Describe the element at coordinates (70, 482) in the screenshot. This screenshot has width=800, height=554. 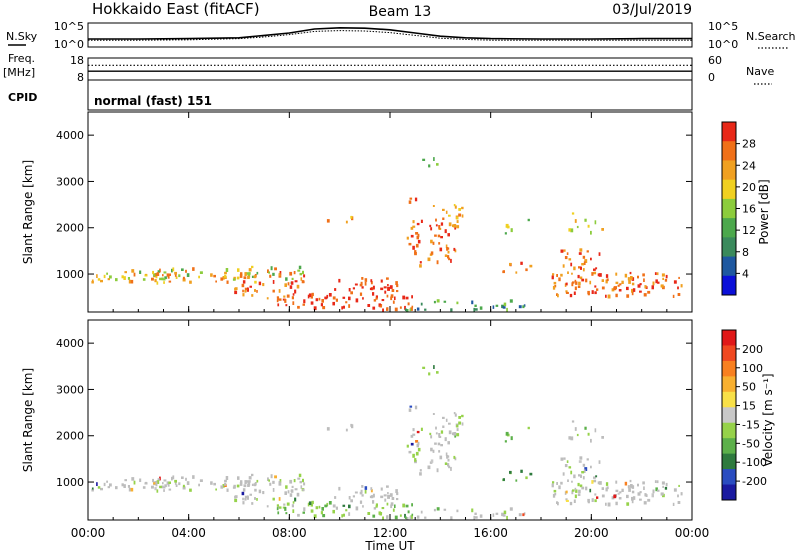
I see `velocity-y-tick-label: 1000` at that location.